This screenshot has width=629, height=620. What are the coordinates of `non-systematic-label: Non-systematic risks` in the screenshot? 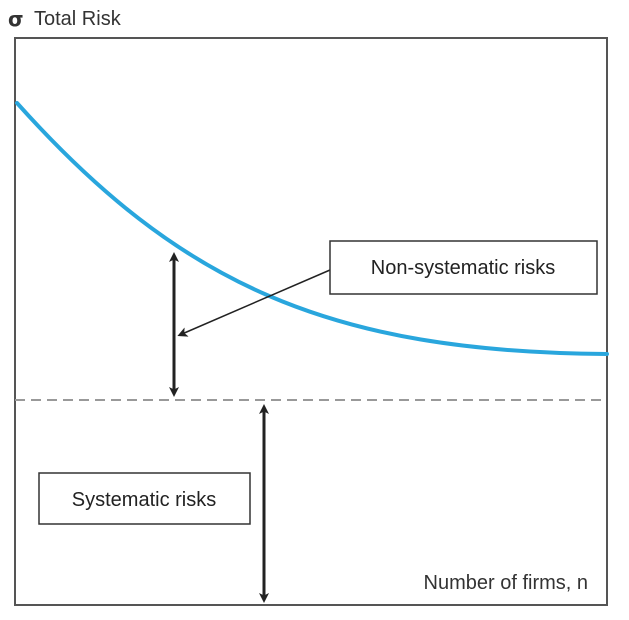 It's located at (463, 268).